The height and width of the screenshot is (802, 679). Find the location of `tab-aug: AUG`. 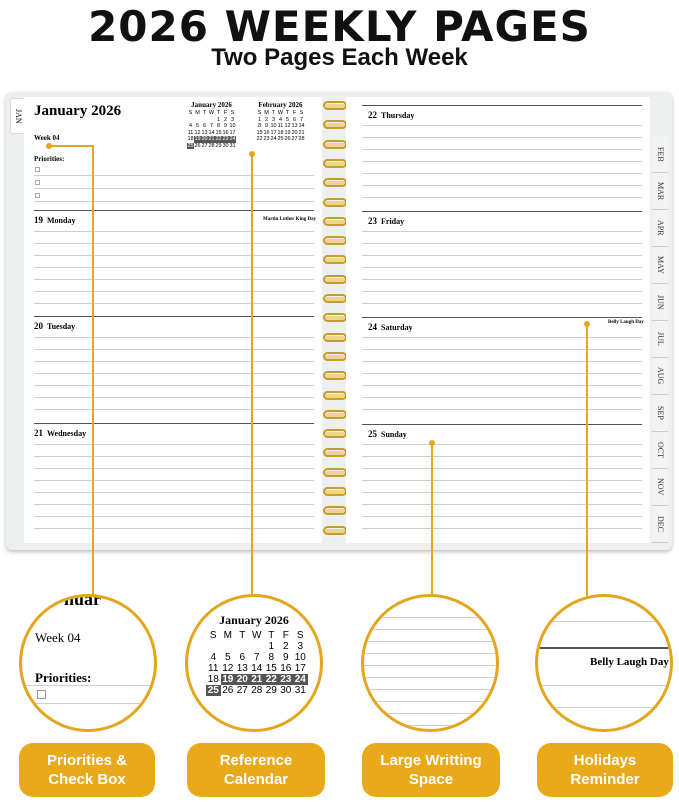

tab-aug: AUG is located at coordinates (660, 376).